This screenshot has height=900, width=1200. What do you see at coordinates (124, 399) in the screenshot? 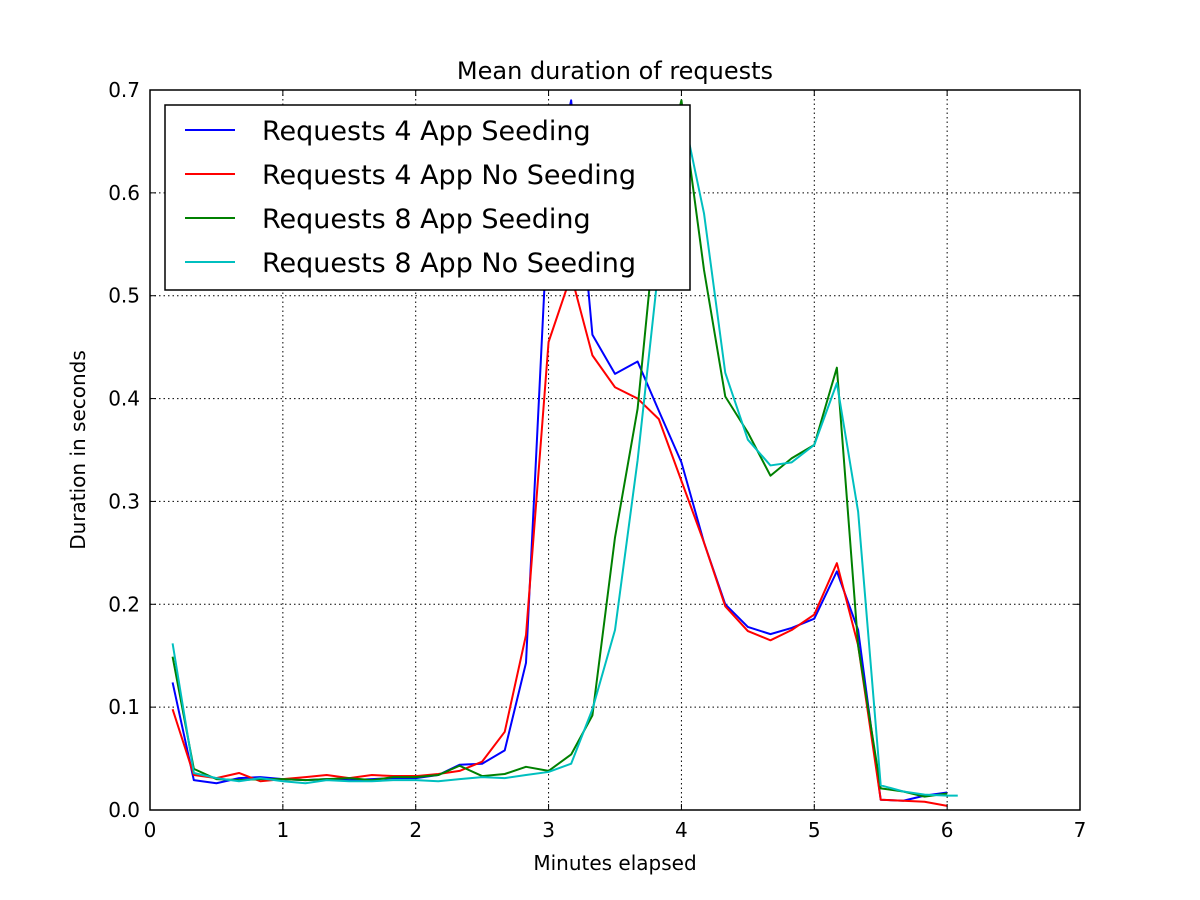
I see `y-tick-label: 0.4` at bounding box center [124, 399].